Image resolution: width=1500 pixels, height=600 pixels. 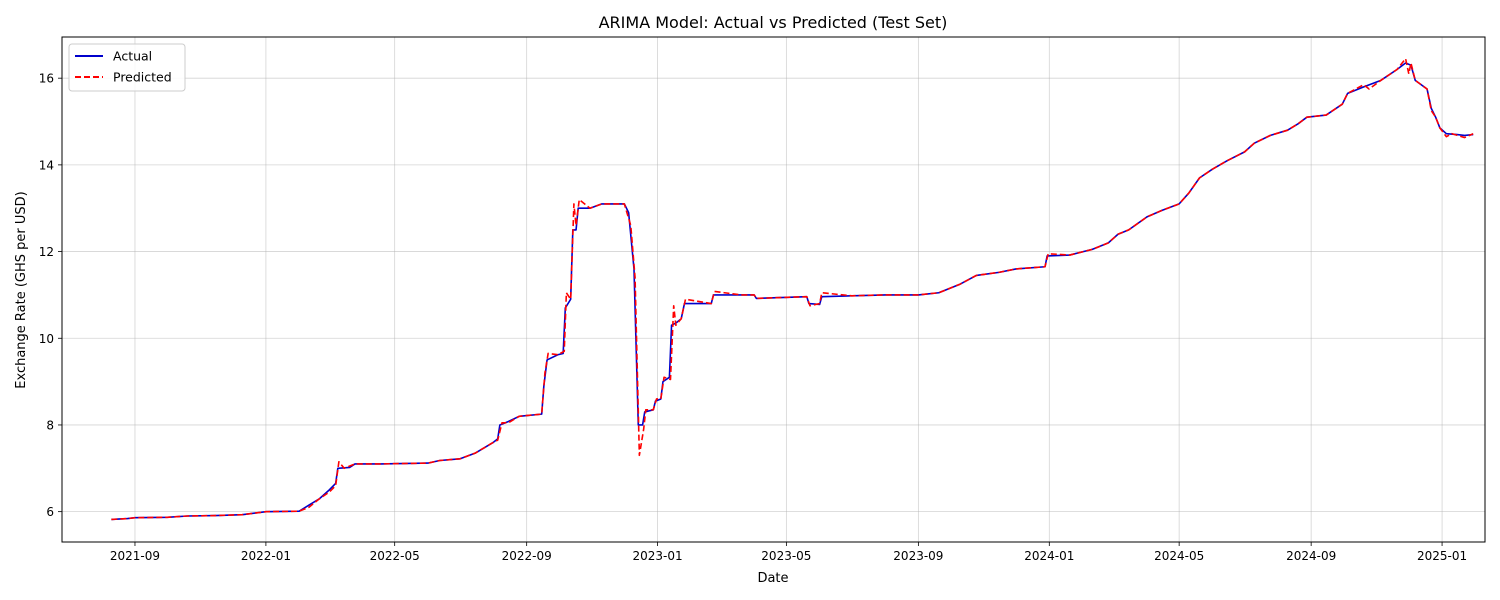 What do you see at coordinates (50, 512) in the screenshot?
I see `y-tick-label: 6` at bounding box center [50, 512].